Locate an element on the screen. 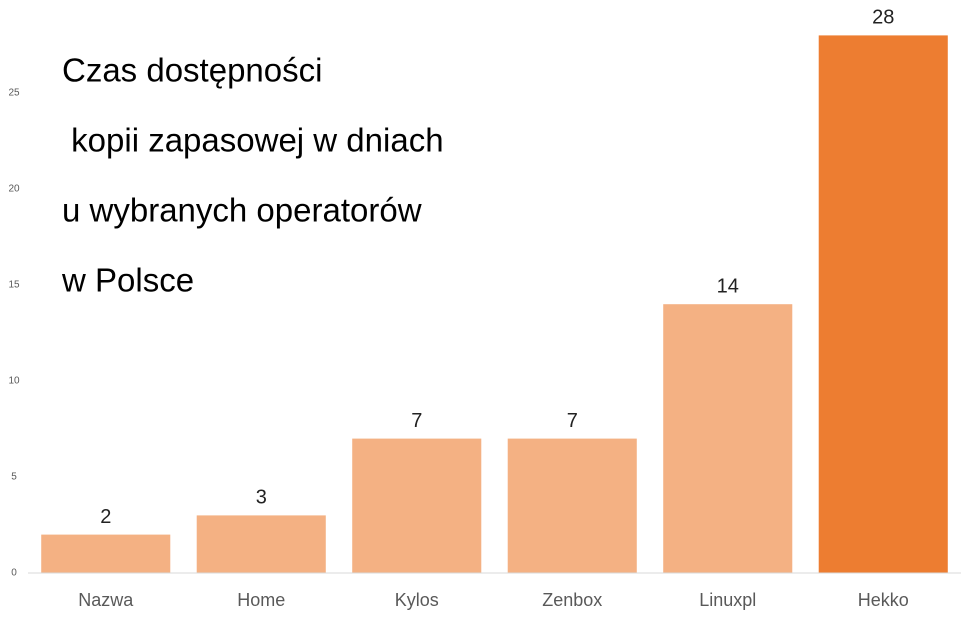 The image size is (972, 620). data-label: 28 is located at coordinates (883, 18).